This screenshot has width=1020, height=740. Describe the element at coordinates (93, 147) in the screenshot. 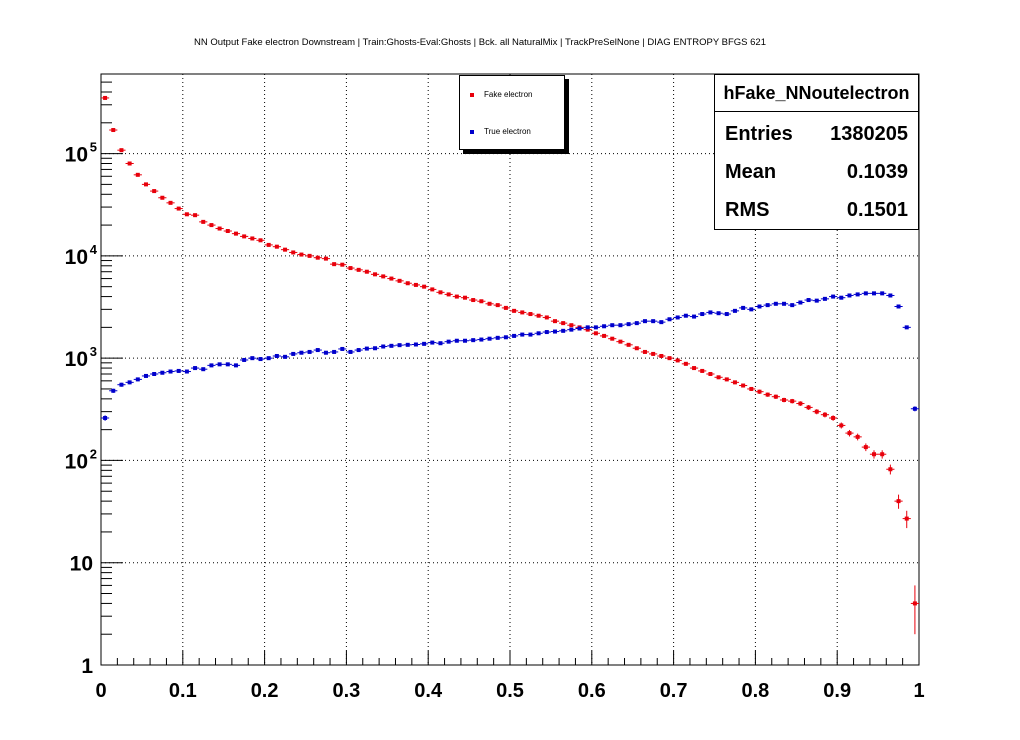

I see `y-tick-exponent: 5` at that location.